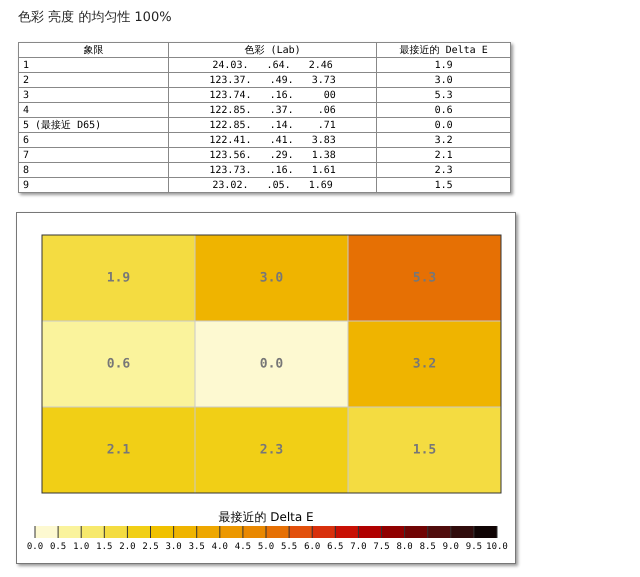 This screenshot has height=577, width=640. What do you see at coordinates (424, 278) in the screenshot?
I see `data-label: 5.3` at bounding box center [424, 278].